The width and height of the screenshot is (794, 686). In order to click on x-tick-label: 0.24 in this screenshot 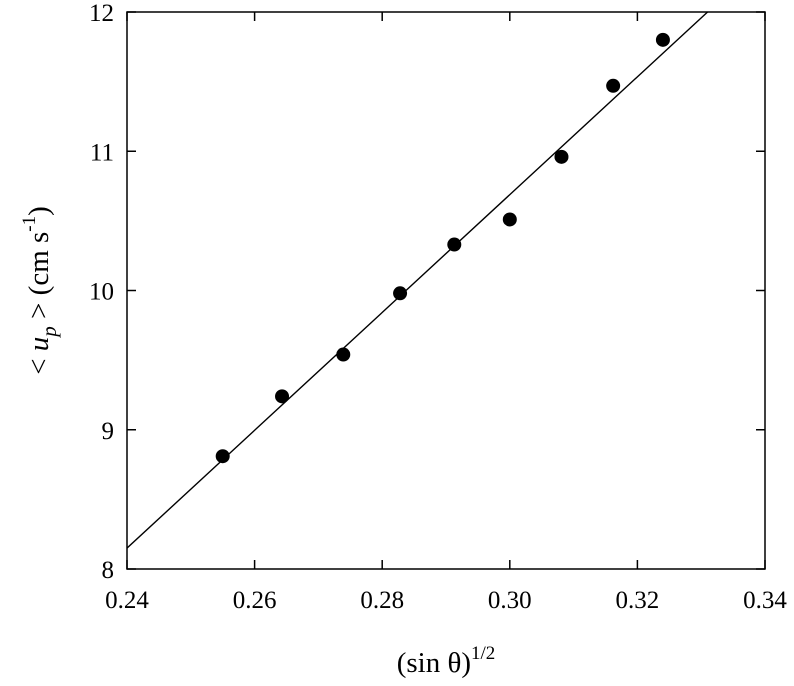, I will do `click(127, 600)`.